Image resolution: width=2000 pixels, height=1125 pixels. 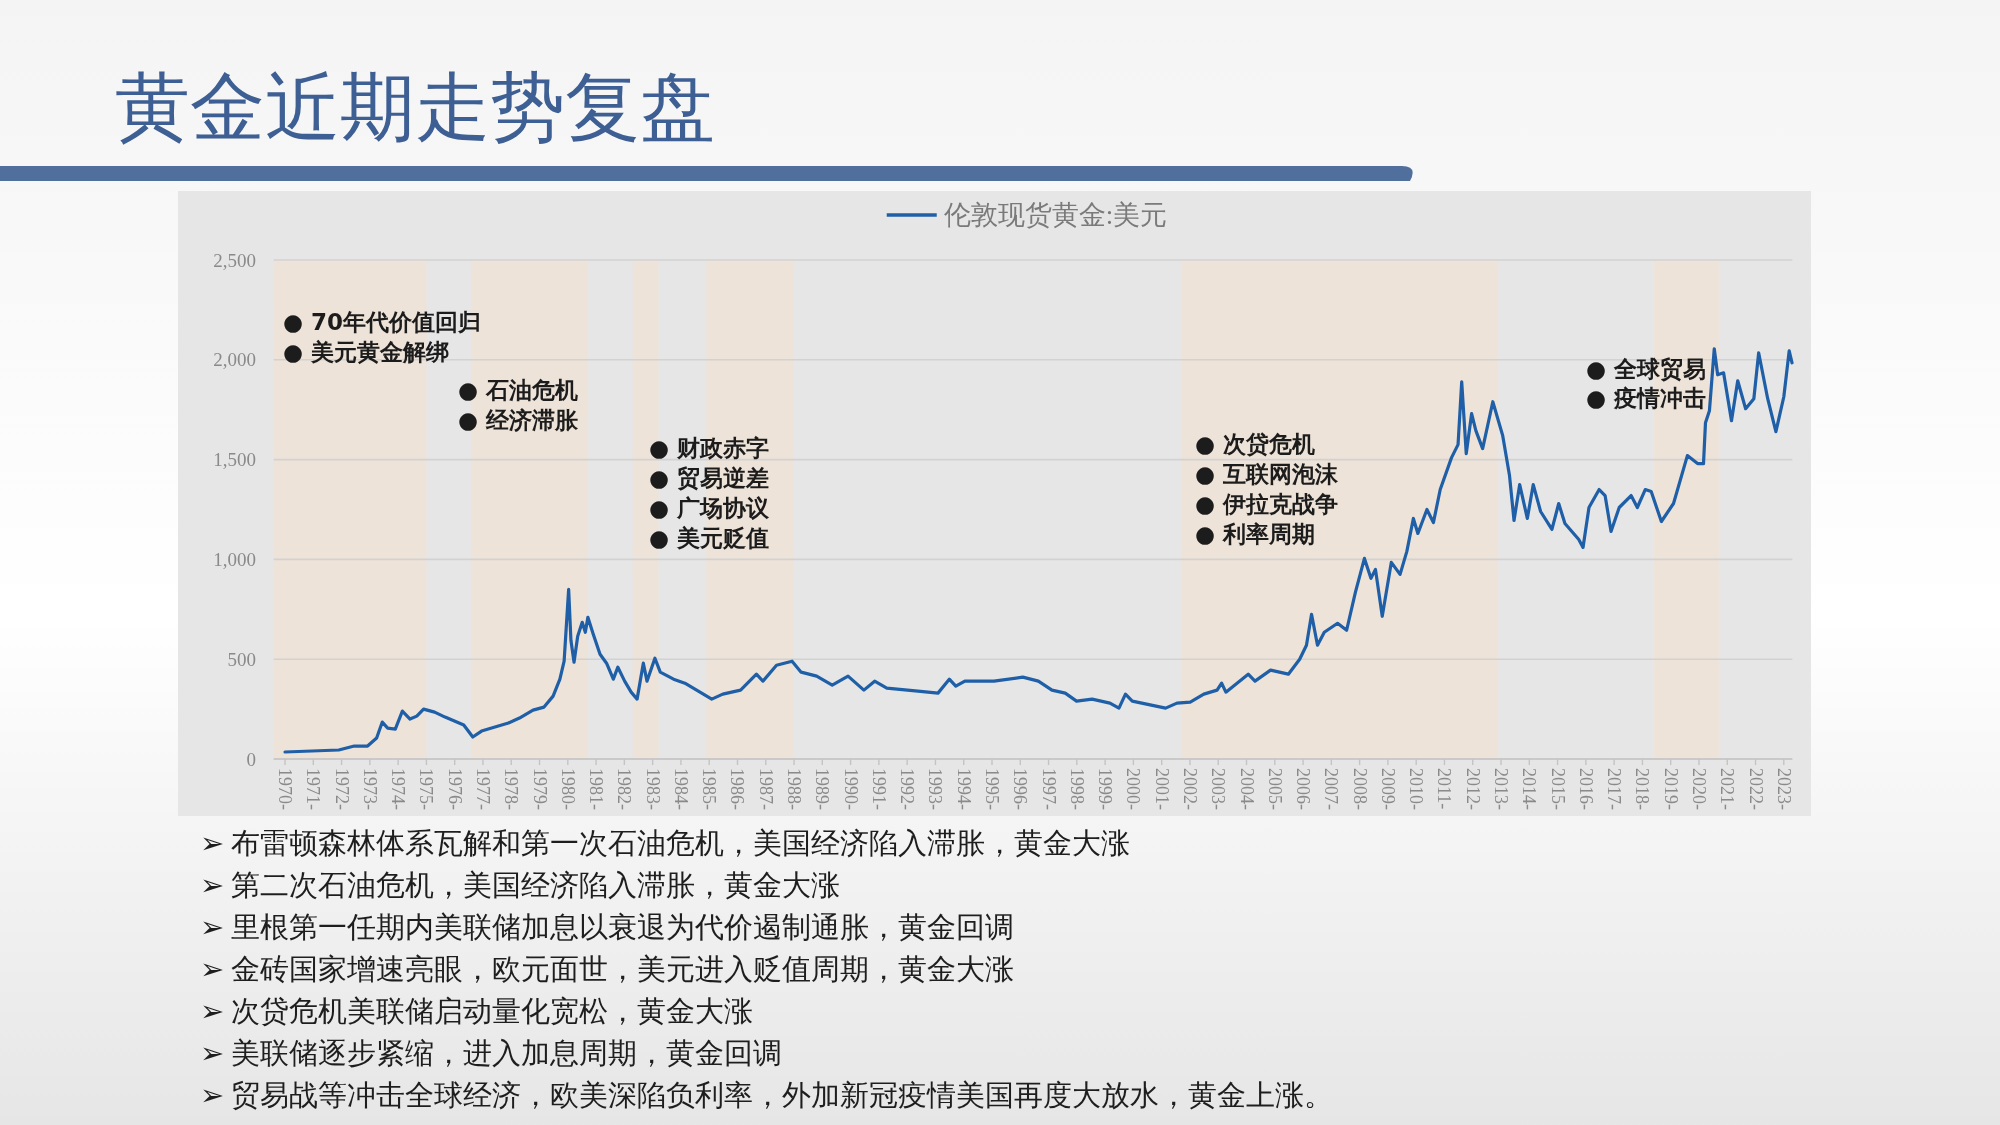 I want to click on legend-label: 伦敦现货黄金:美元, so click(x=1055, y=215).